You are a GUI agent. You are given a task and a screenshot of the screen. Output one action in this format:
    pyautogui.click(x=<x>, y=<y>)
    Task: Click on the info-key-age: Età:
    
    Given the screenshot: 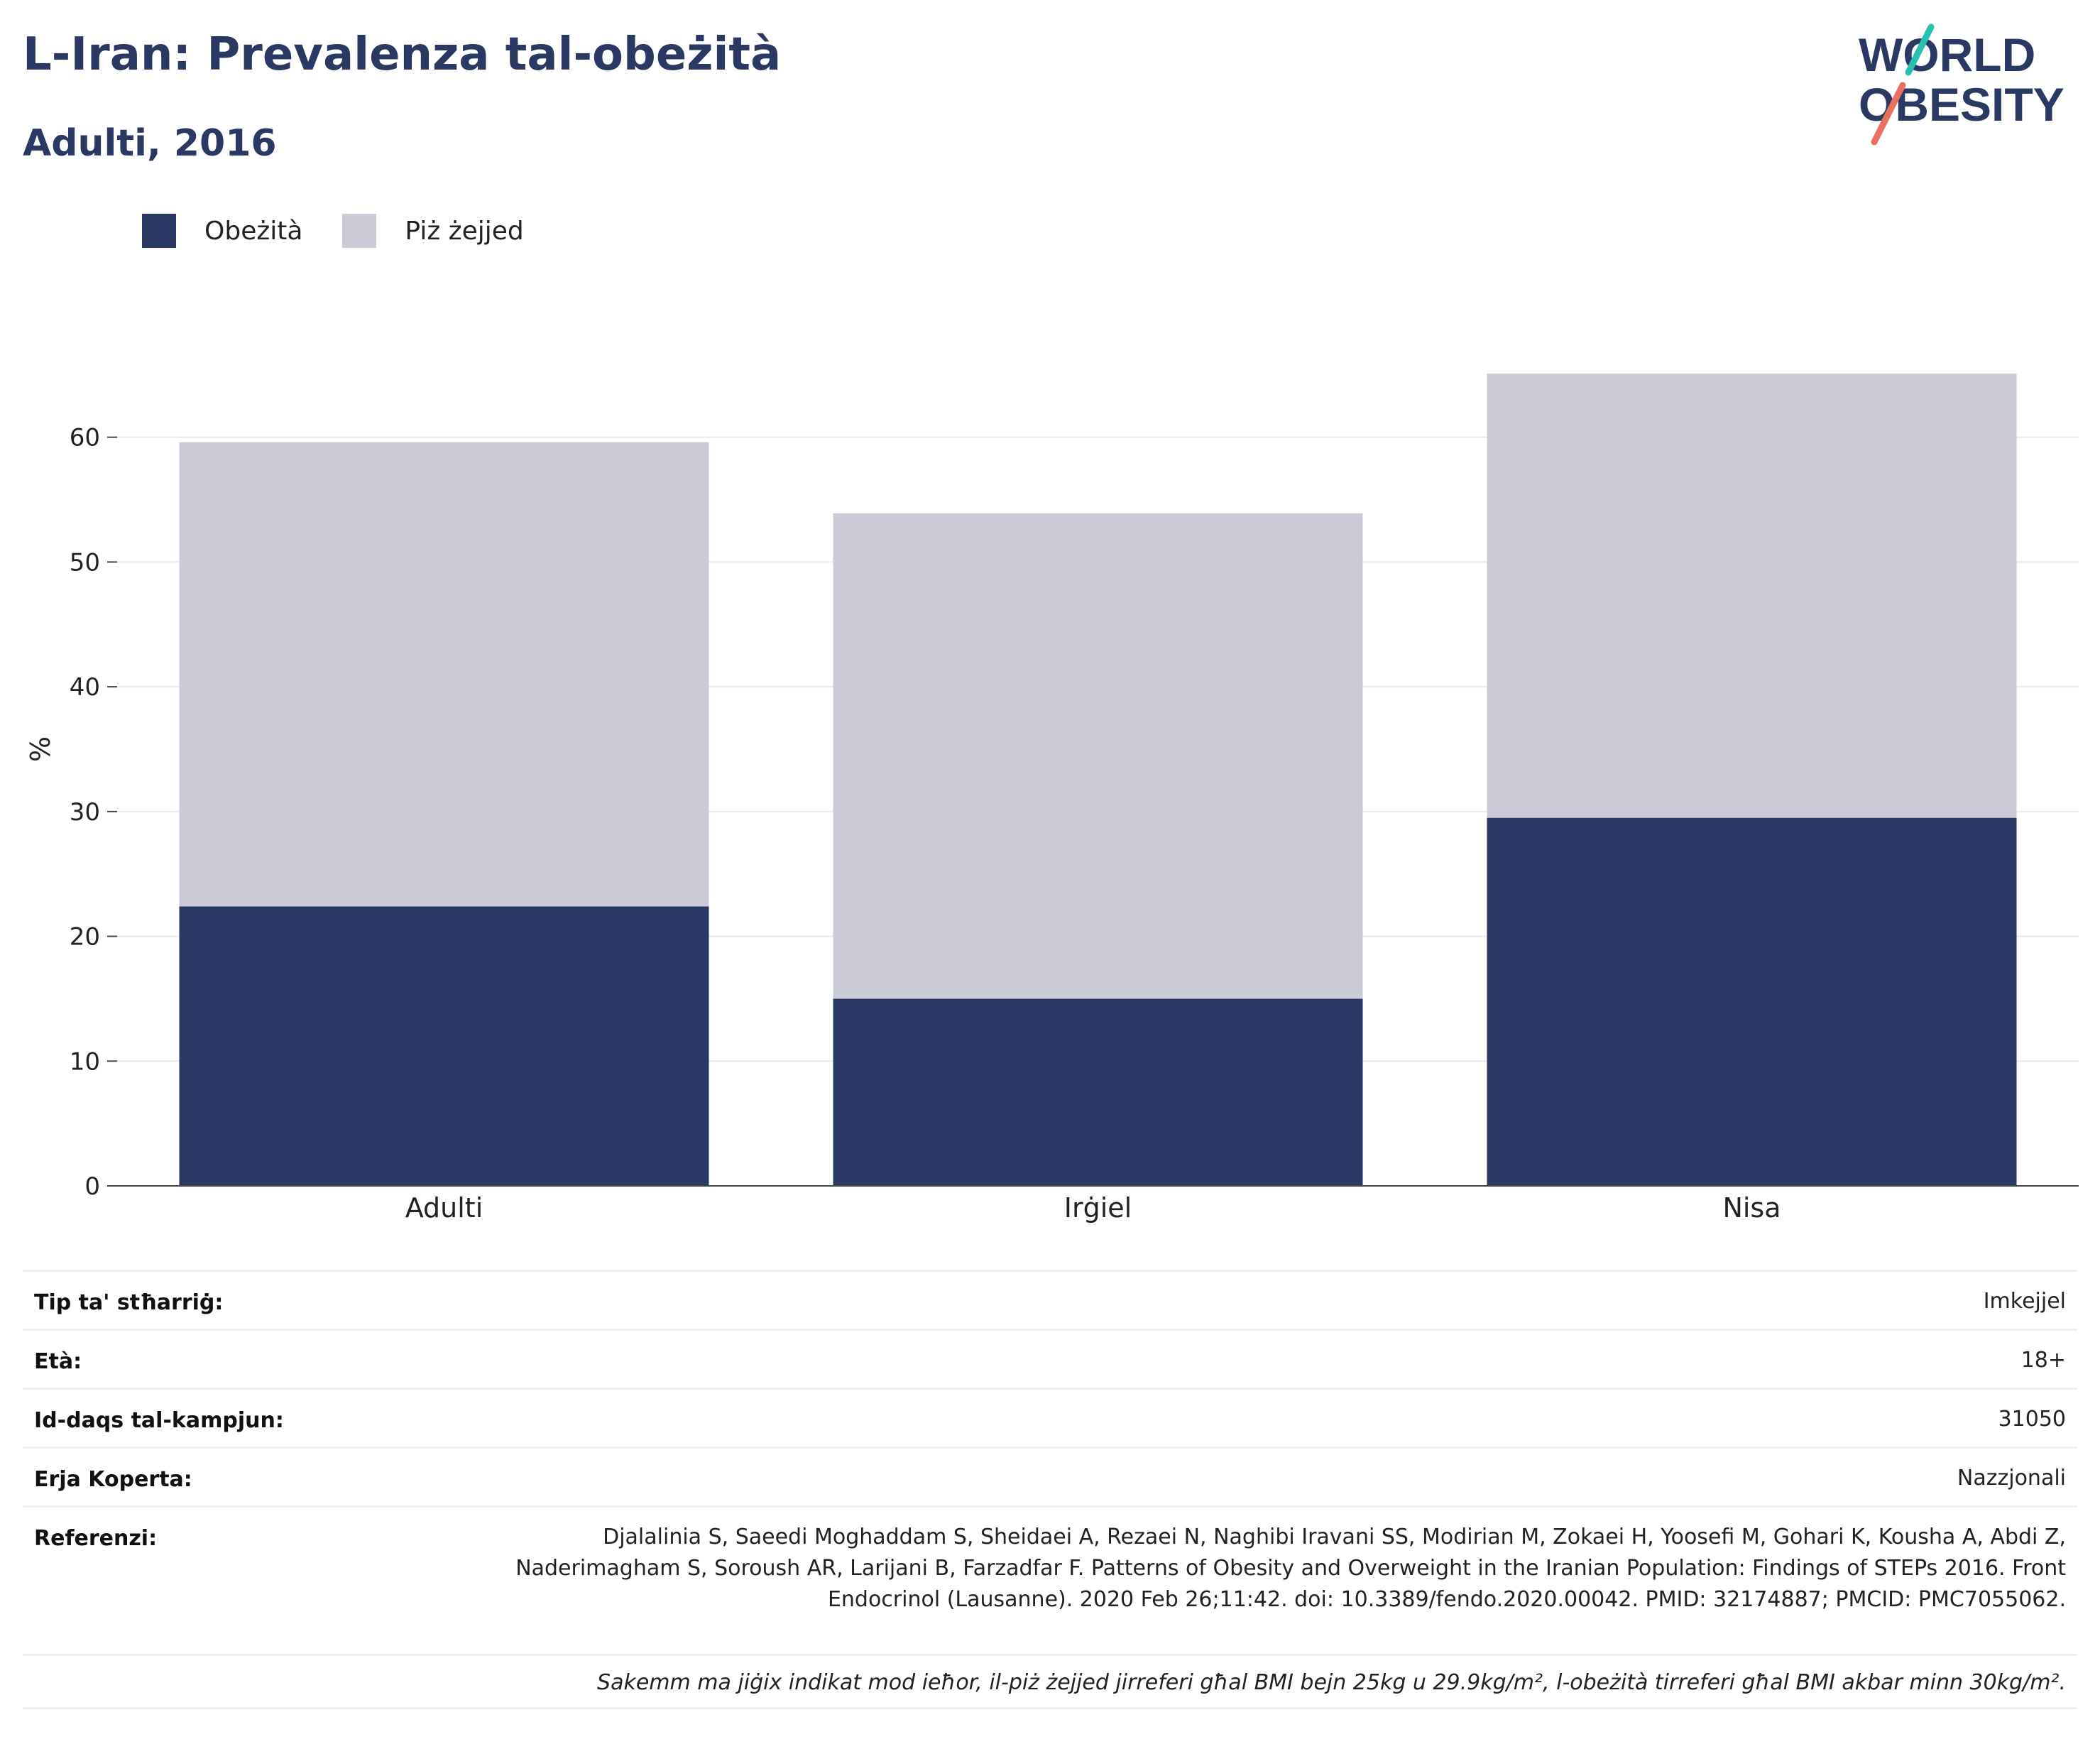 What is the action you would take?
    pyautogui.click(x=58, y=1361)
    